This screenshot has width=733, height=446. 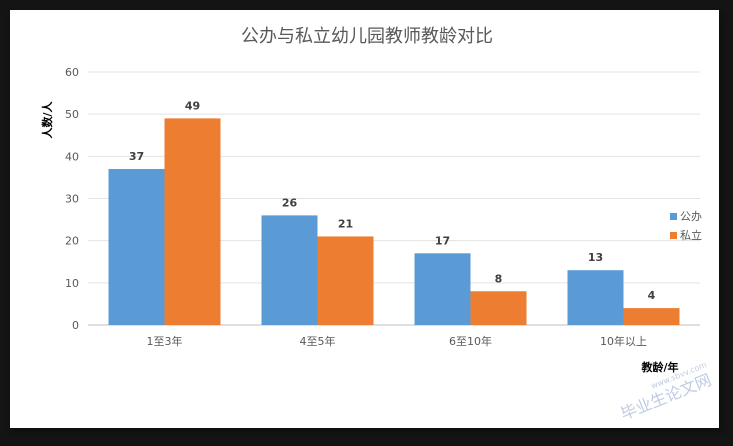 What do you see at coordinates (72, 241) in the screenshot?
I see `y-tick-label: 20` at bounding box center [72, 241].